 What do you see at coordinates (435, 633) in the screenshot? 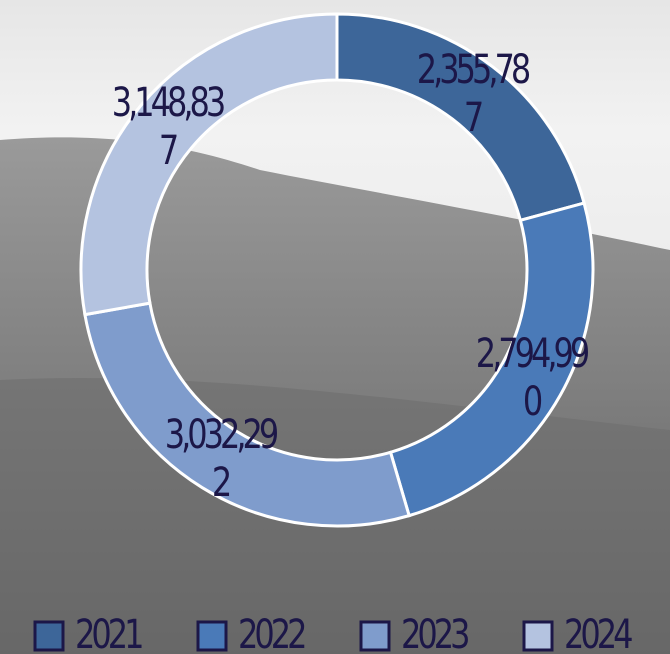
I see `legend-label: 2023` at bounding box center [435, 633].